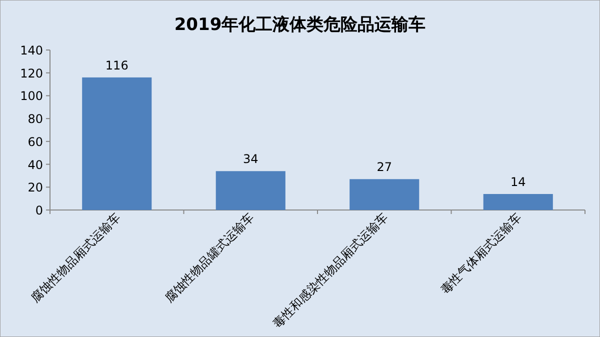 The width and height of the screenshot is (600, 337). I want to click on data-label: 116, so click(116, 65).